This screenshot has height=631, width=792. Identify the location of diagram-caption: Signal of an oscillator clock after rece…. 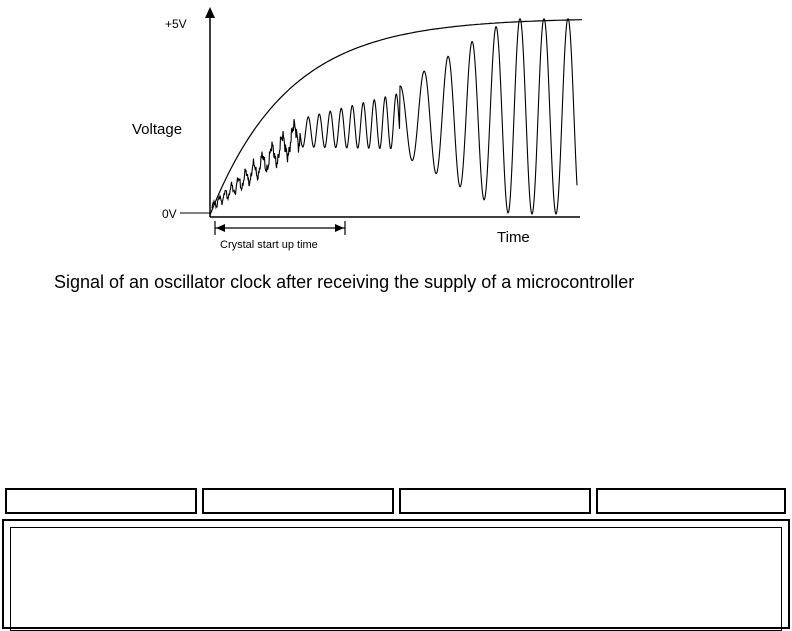
(344, 282).